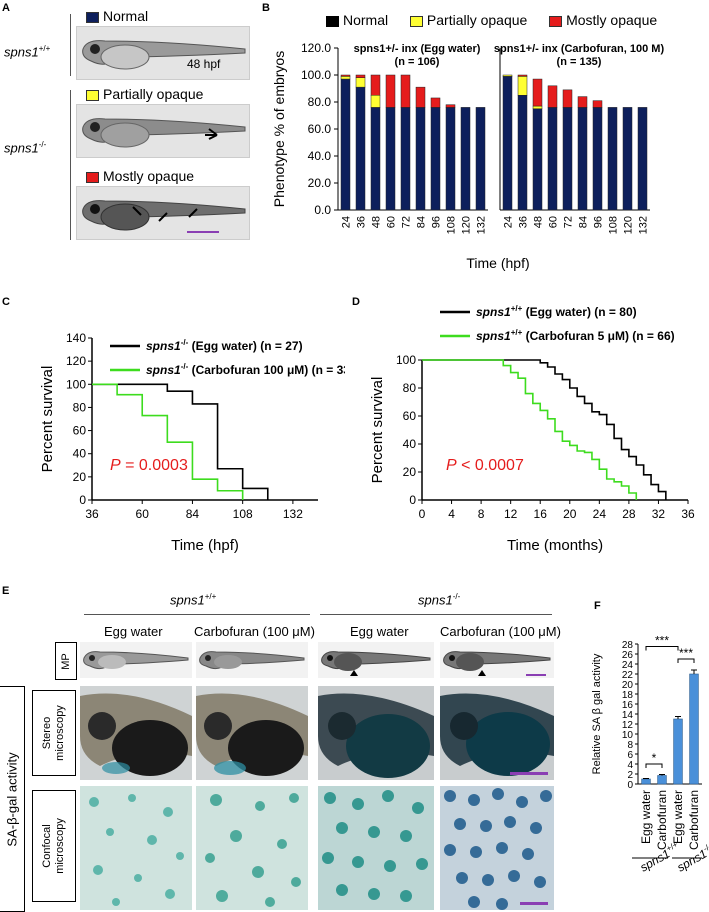 Image resolution: width=709 pixels, height=912 pixels. Describe the element at coordinates (149, 176) in the screenshot. I see `legend-mostly-label: Mostly opaque` at that location.